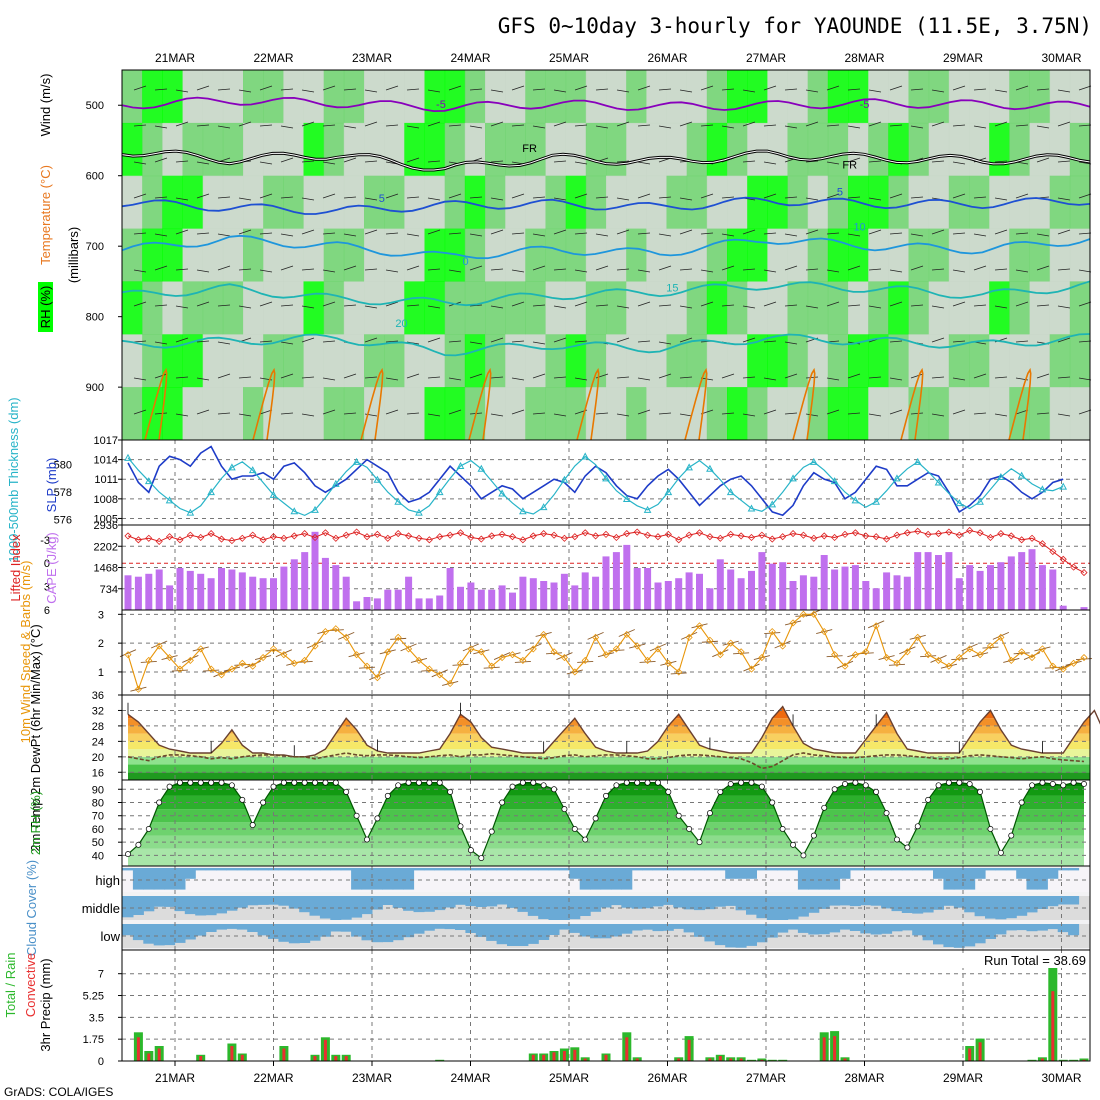  Describe the element at coordinates (149, 1057) in the screenshot. I see `convective-precip-bar` at that location.